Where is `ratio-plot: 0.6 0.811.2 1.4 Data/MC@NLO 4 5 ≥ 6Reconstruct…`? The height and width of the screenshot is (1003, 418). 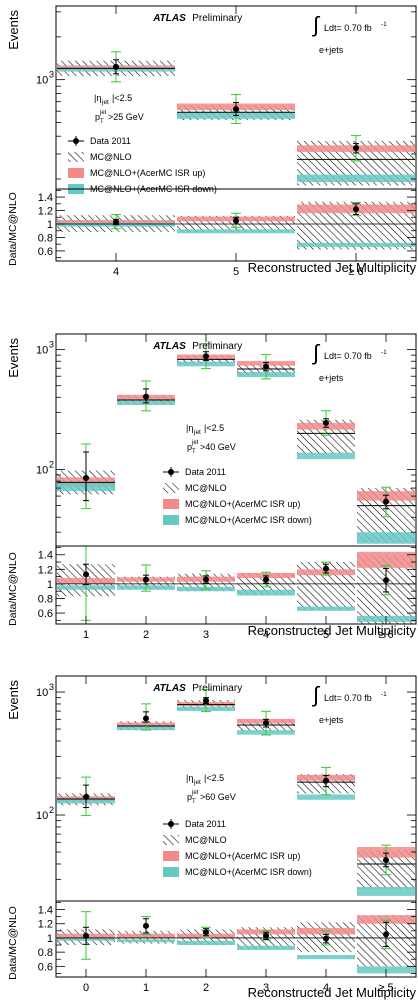 ratio-plot: 0.6 0.811.2 1.4 Data/MC@NLO 4 5 ≥ 6Reconstruct… is located at coordinates (212, 233).